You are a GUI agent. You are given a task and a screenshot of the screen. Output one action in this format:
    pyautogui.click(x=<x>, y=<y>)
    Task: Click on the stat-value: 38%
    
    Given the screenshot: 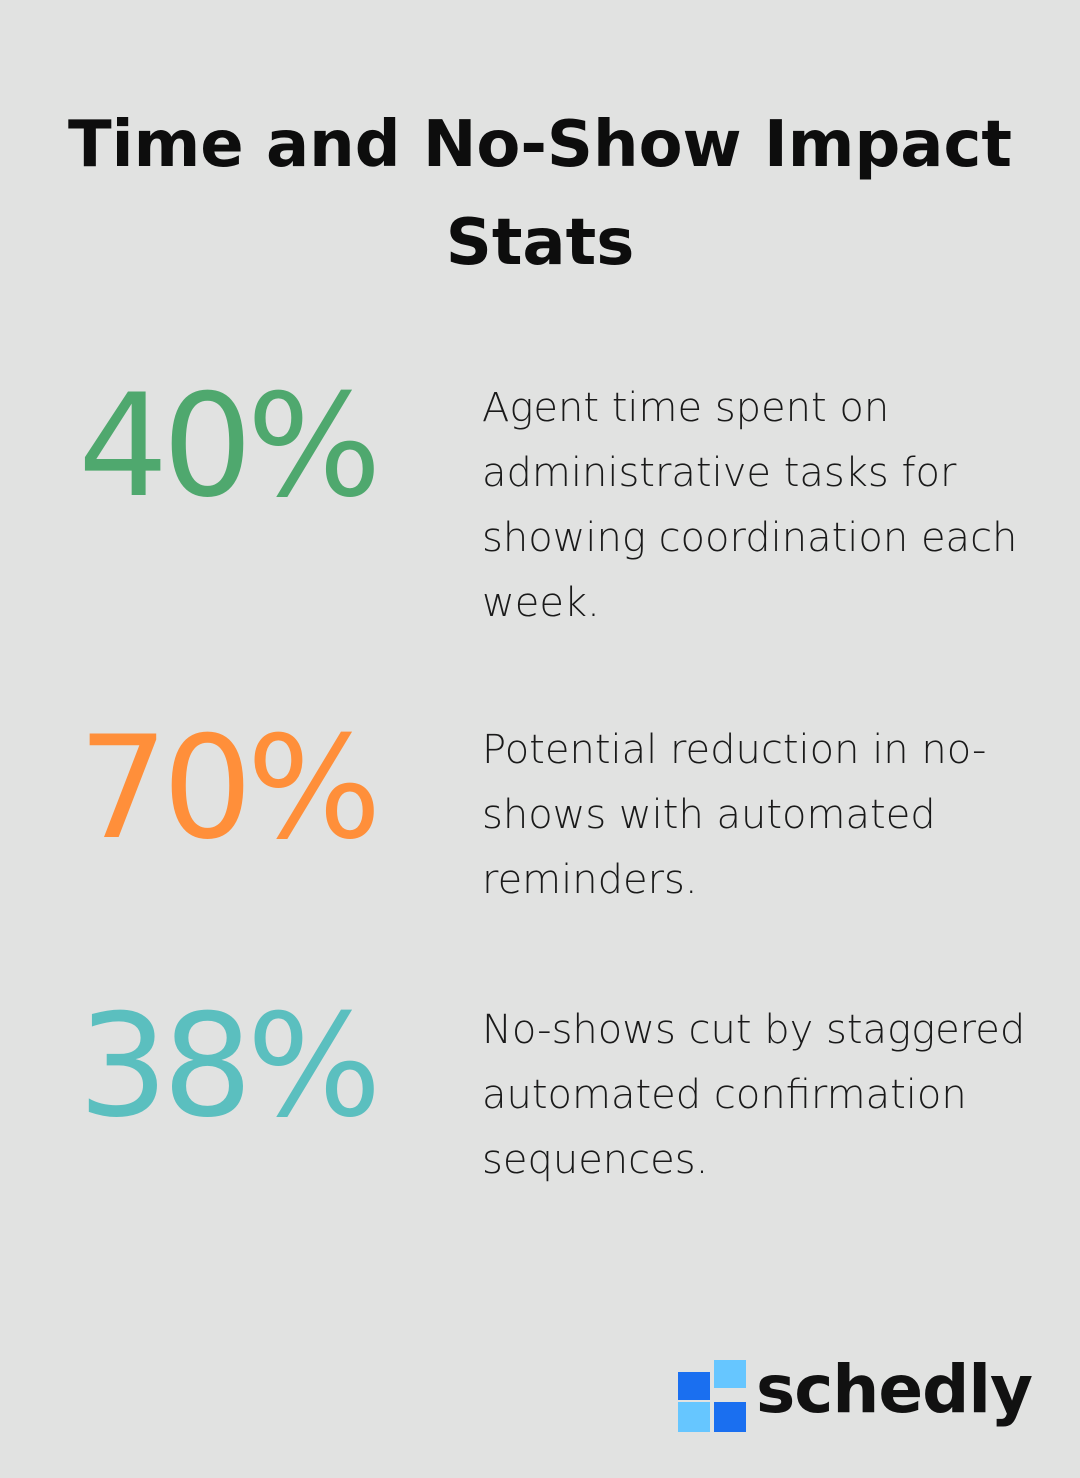 What is the action you would take?
    pyautogui.click(x=230, y=1066)
    